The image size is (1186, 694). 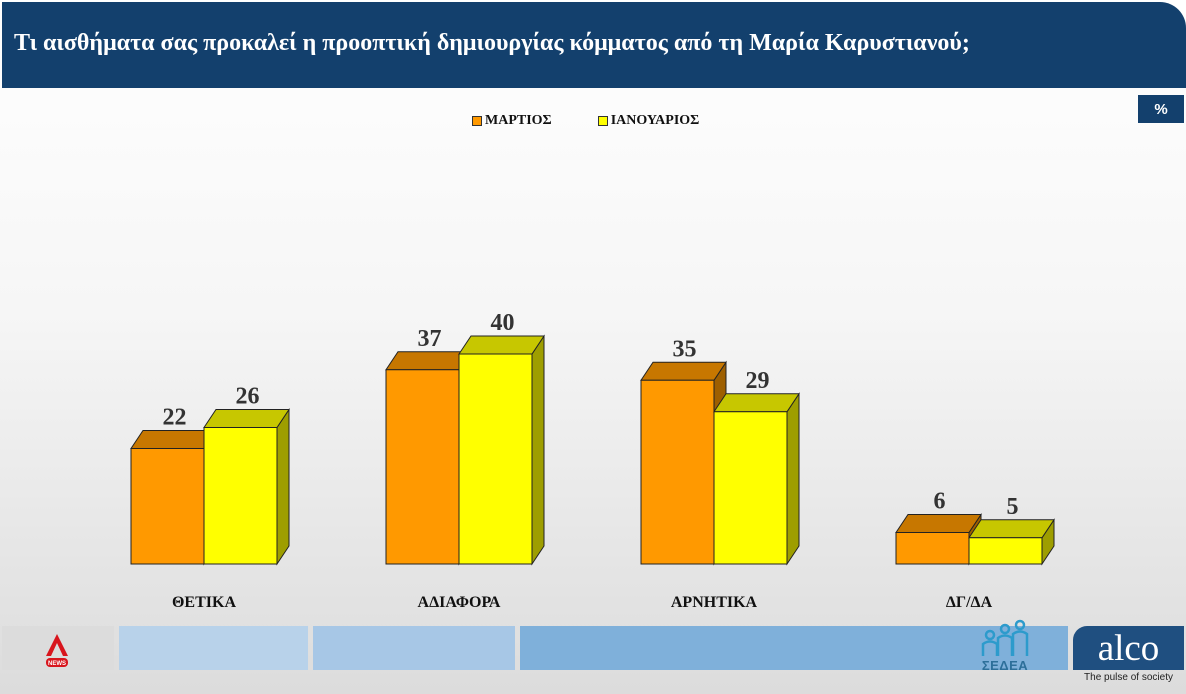 I want to click on alco-logo: alco, so click(x=1128, y=648).